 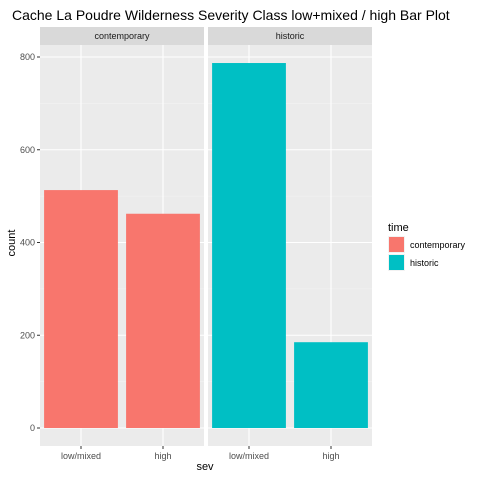 What do you see at coordinates (290, 36) in the screenshot?
I see `facet-strip-label: historic` at bounding box center [290, 36].